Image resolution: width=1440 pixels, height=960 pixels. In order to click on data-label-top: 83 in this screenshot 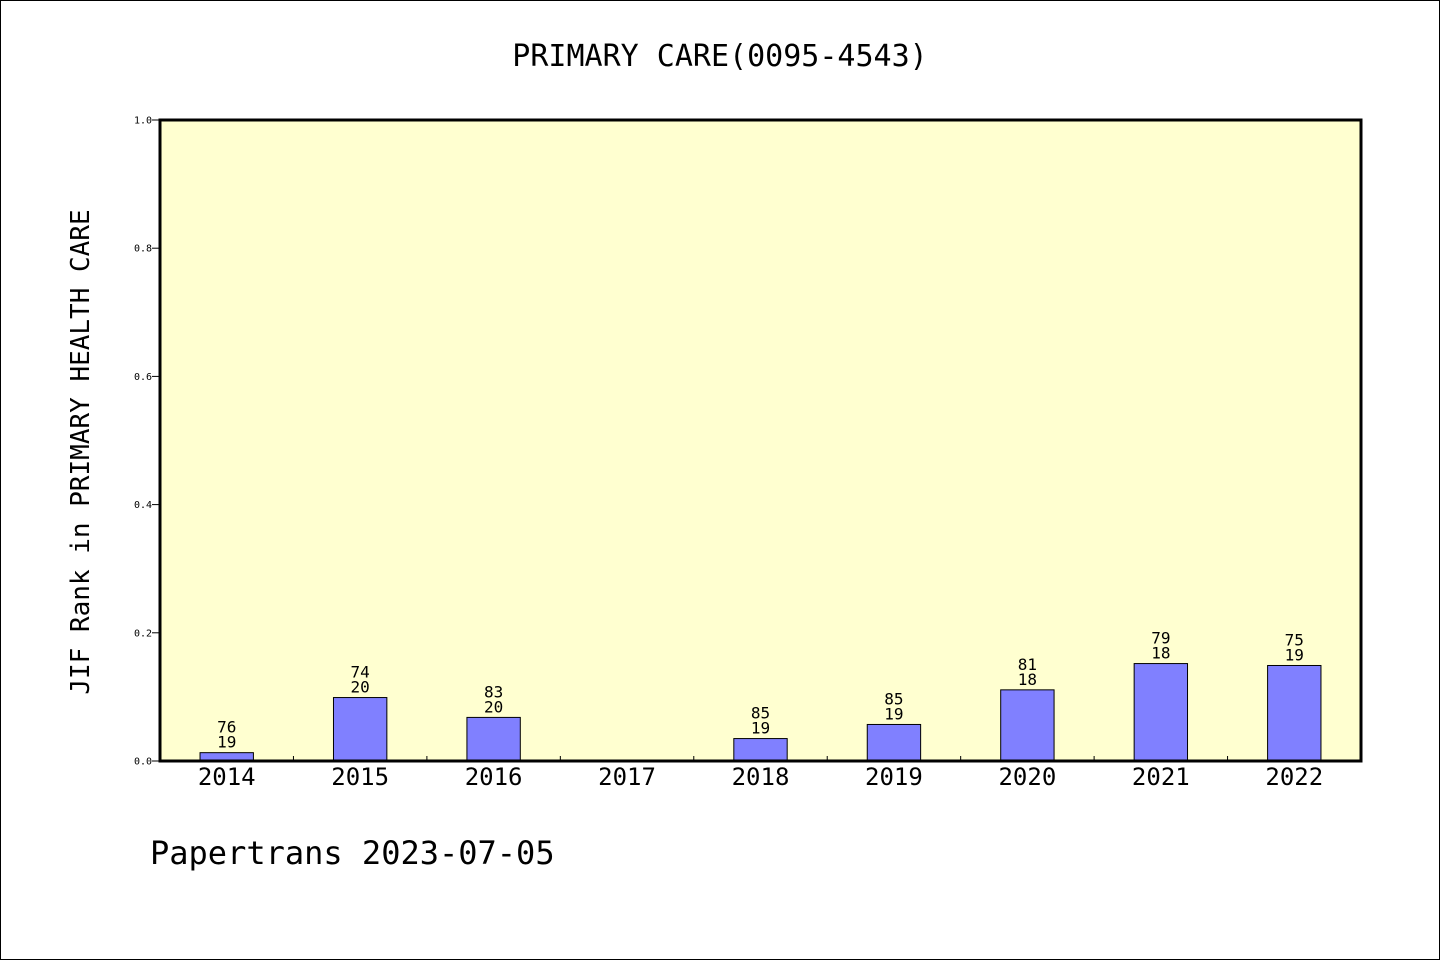, I will do `click(493, 691)`.